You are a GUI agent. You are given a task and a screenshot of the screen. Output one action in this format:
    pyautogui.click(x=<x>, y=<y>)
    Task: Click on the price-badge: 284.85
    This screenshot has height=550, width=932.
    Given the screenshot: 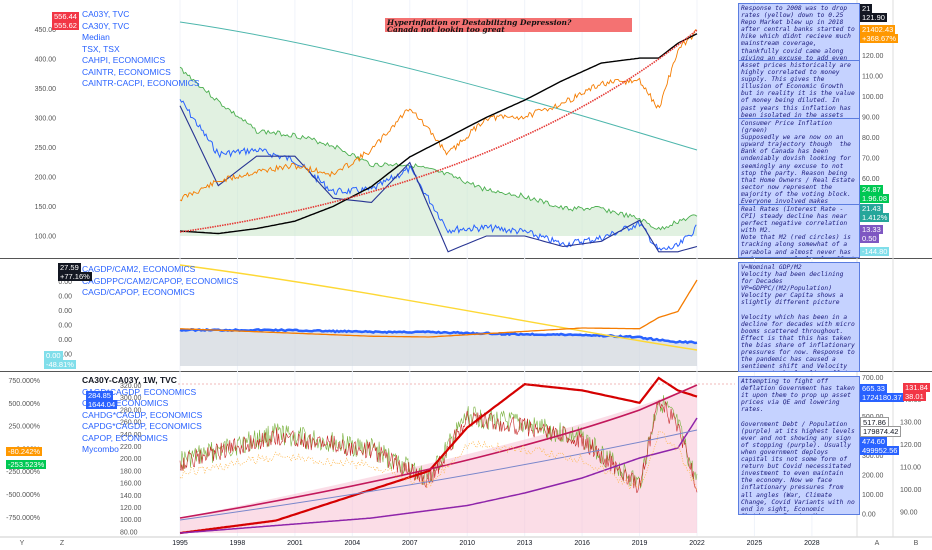 What is the action you would take?
    pyautogui.click(x=99, y=395)
    